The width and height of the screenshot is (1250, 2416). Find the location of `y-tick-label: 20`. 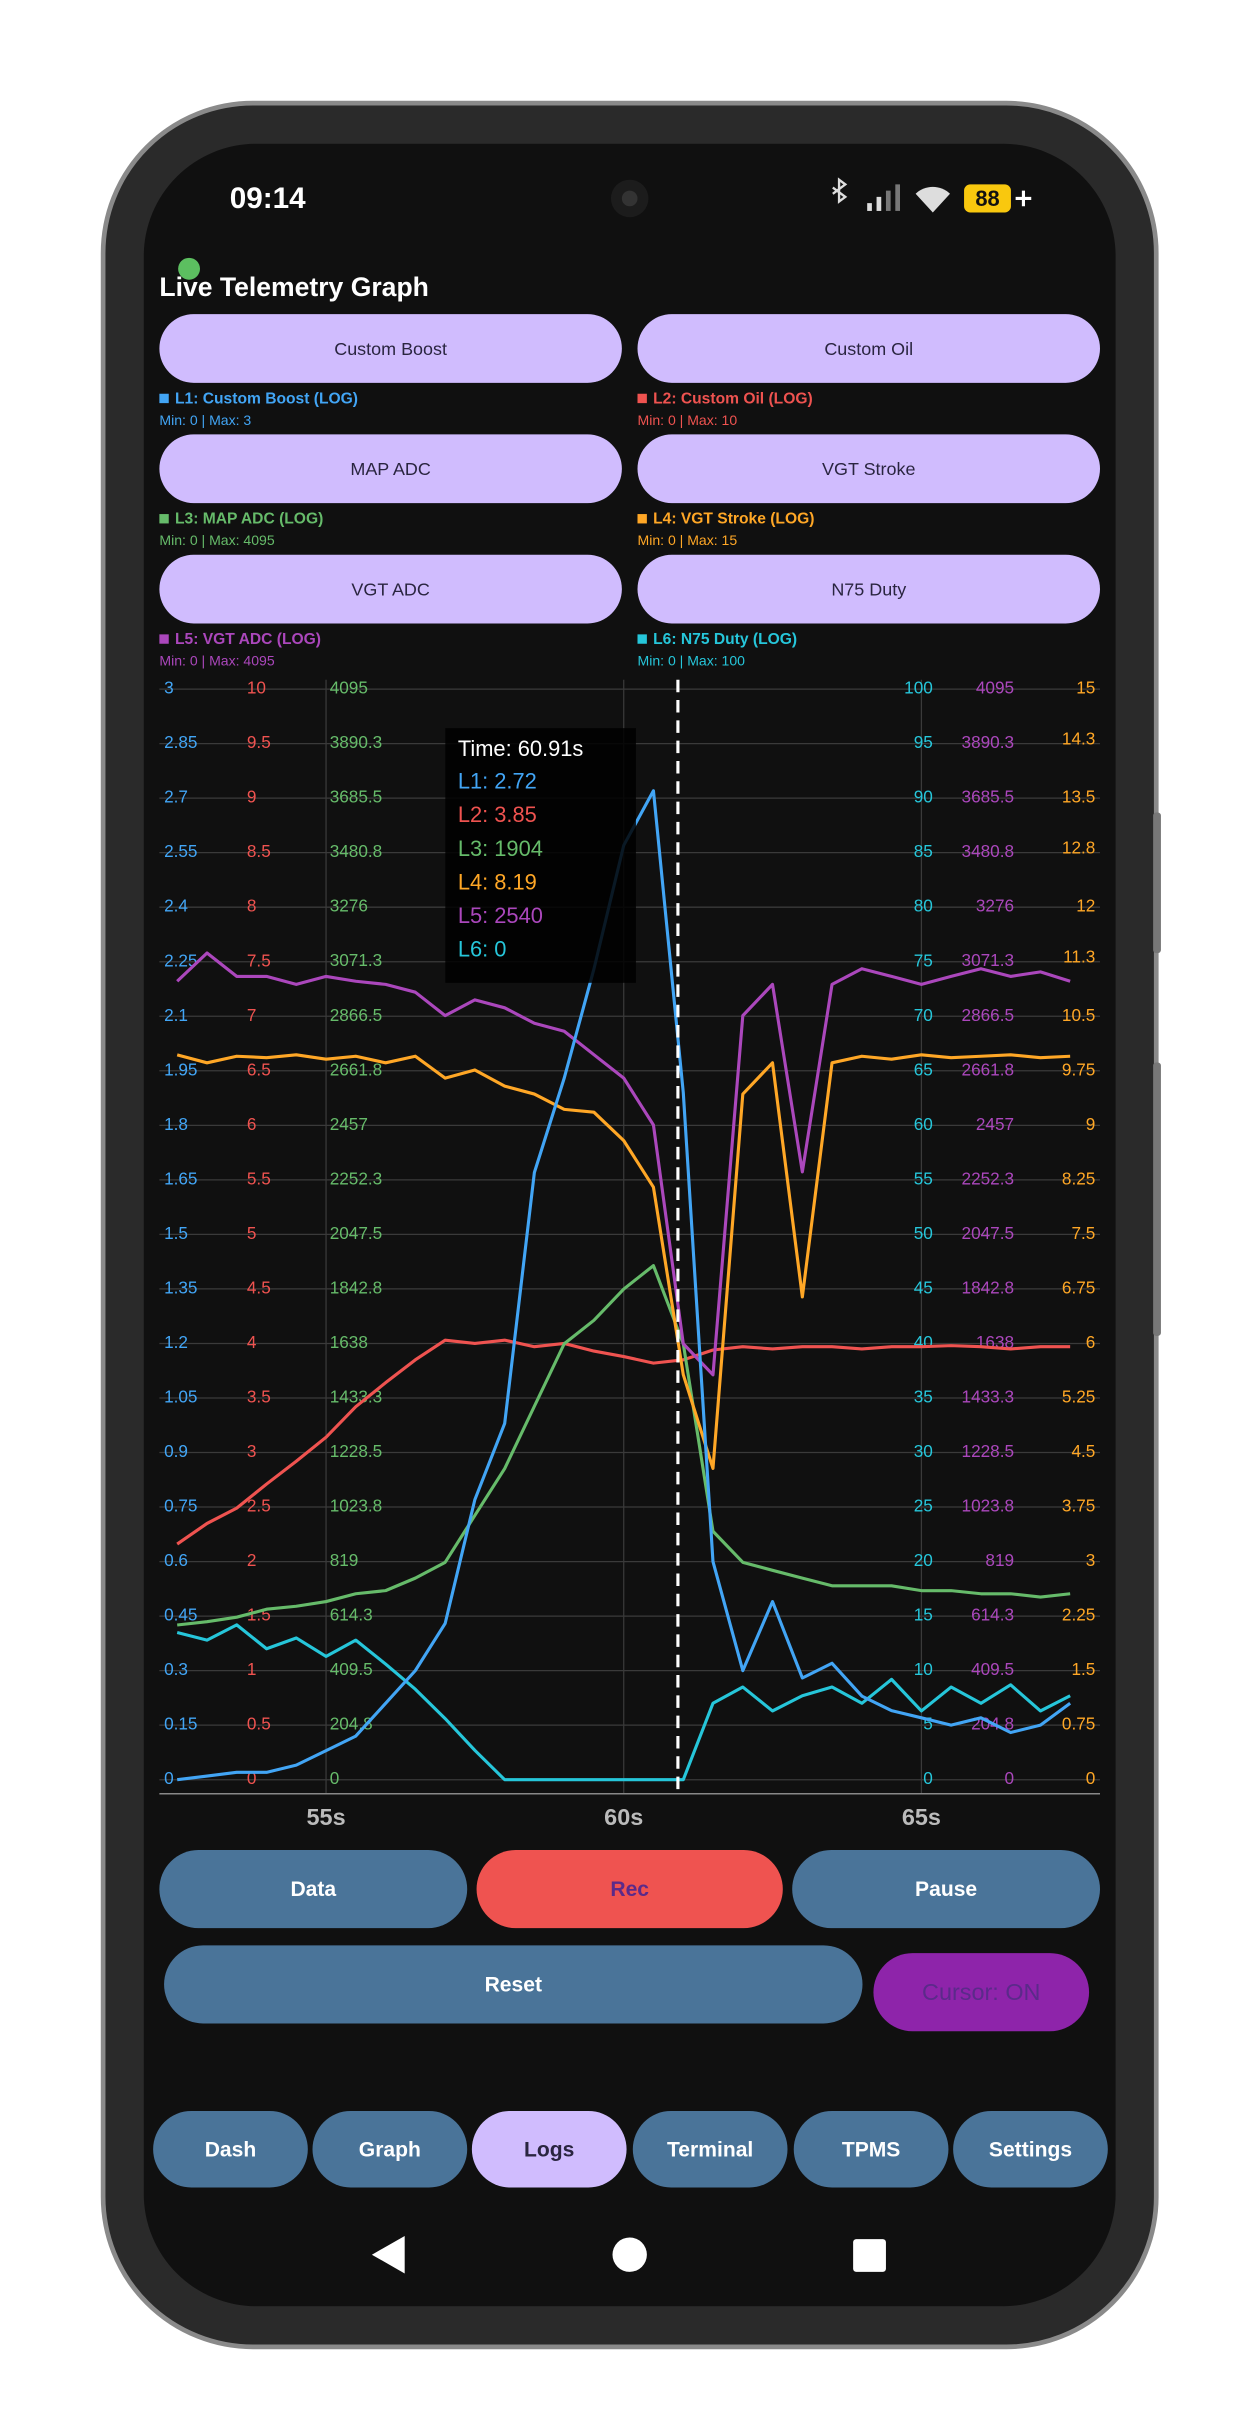

y-tick-label: 20 is located at coordinates (923, 1560).